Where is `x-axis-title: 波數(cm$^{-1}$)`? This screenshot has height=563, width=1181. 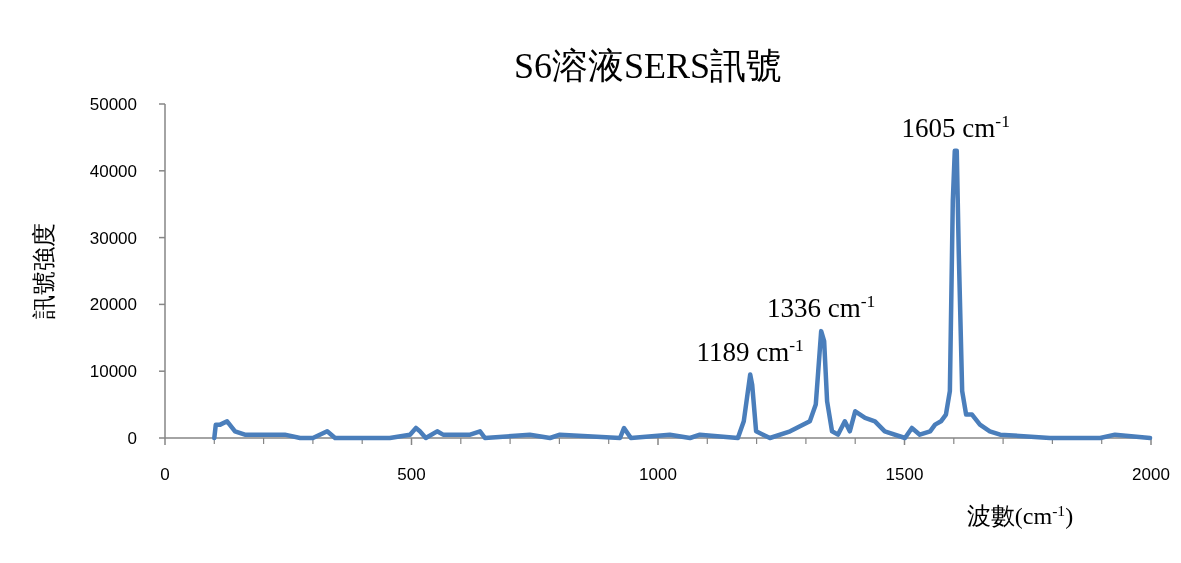 x-axis-title: 波數(cm$^{-1}$) is located at coordinates (1020, 515).